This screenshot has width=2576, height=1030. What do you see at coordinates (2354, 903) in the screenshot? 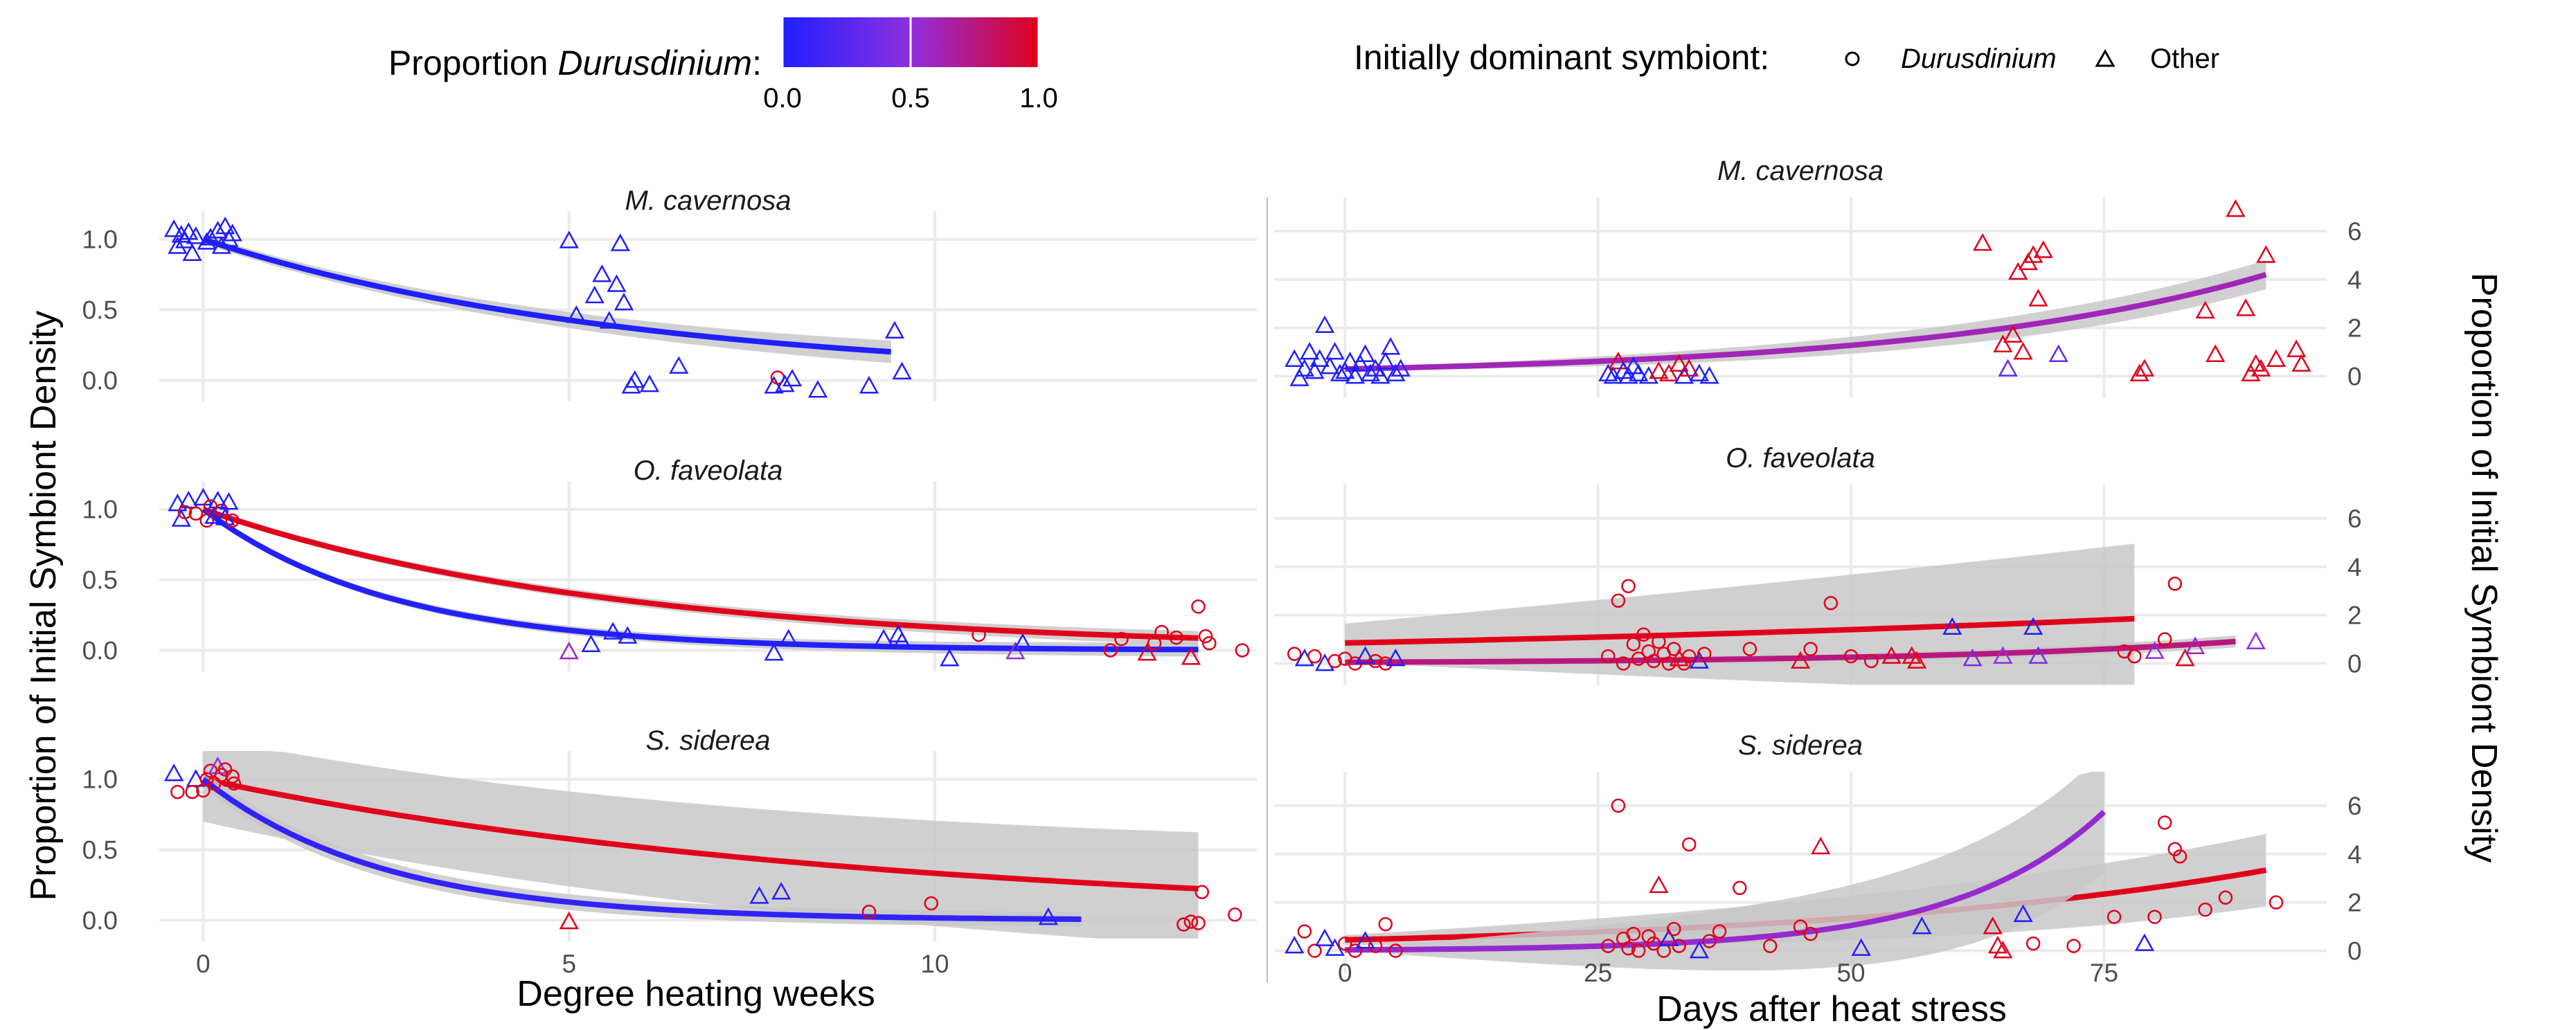
I see `y-tick-label: 2` at bounding box center [2354, 903].